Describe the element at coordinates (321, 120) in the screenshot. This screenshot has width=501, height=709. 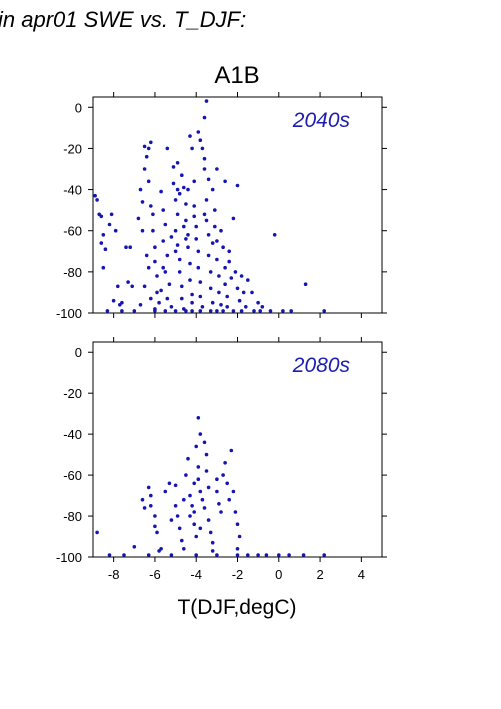
I see `panel-period-label: 2040s` at that location.